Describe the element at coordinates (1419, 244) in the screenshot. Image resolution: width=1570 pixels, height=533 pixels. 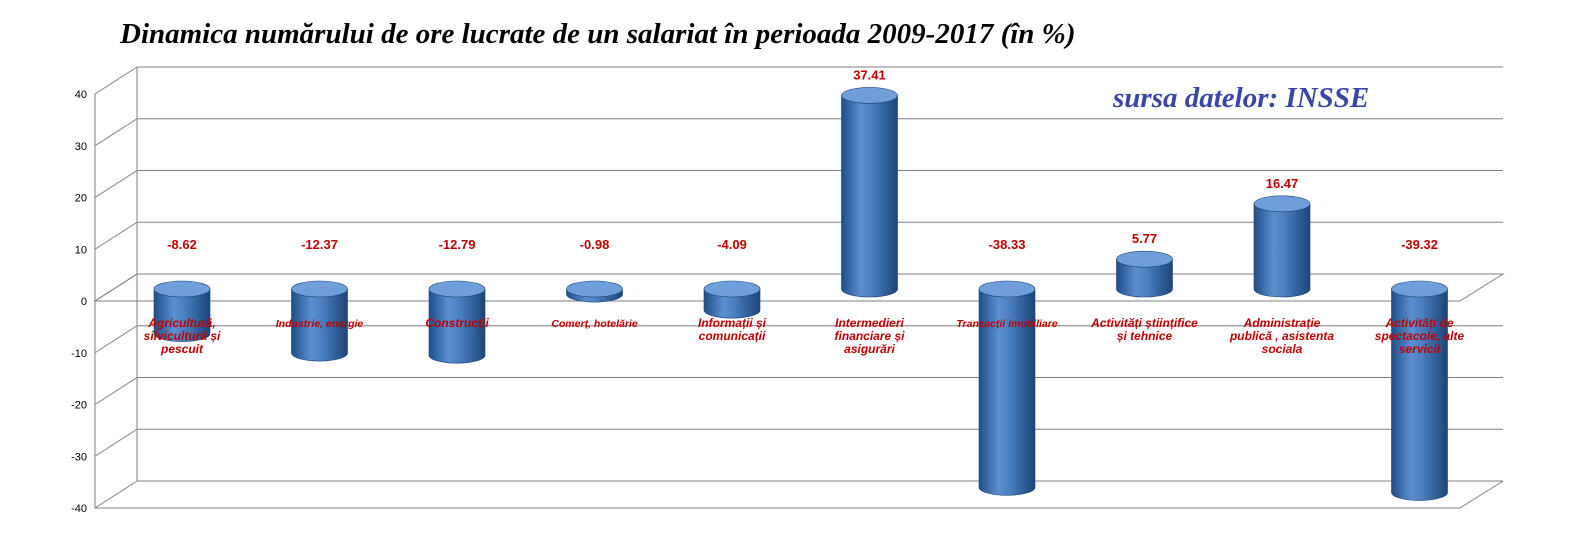
I see `value-label-9: -39.32` at that location.